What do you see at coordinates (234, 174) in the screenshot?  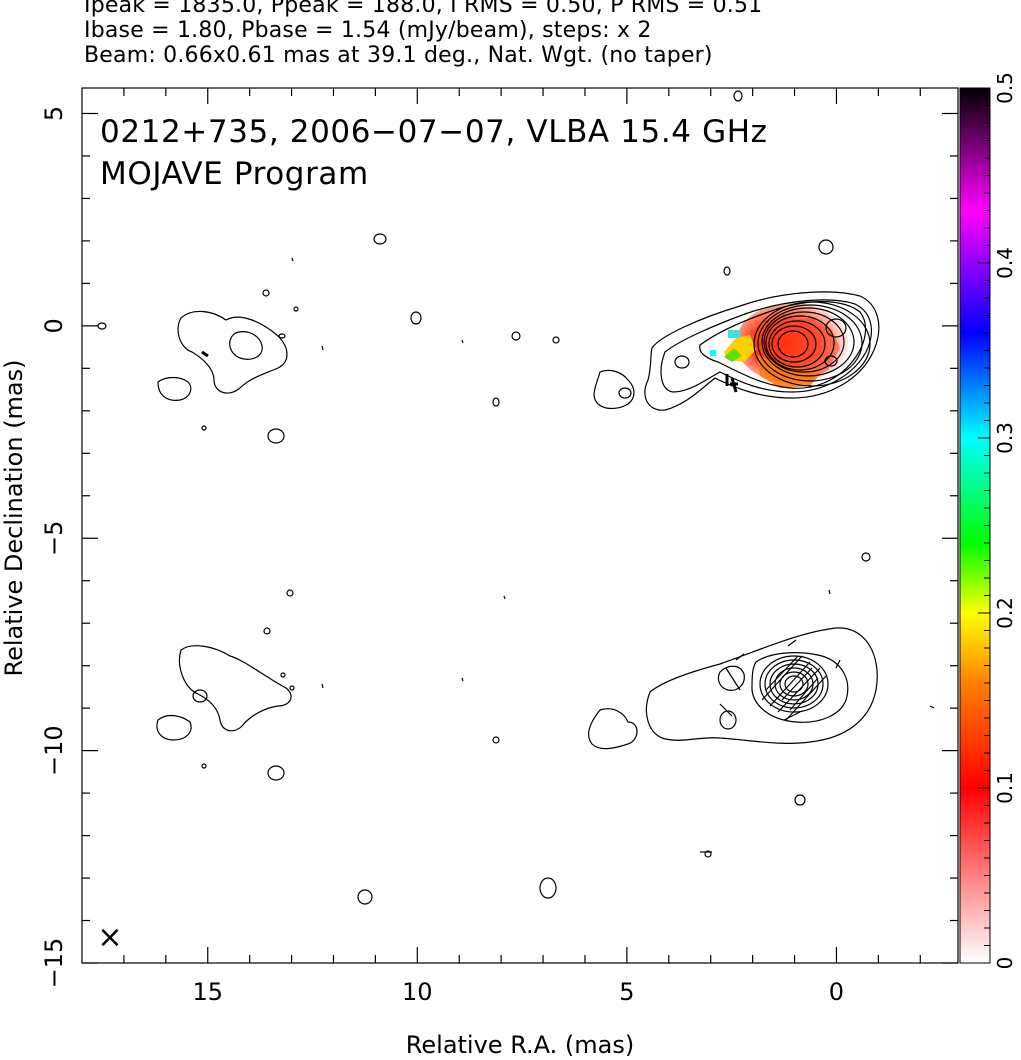 I see `plot-subtitle: MOJAVE Program` at bounding box center [234, 174].